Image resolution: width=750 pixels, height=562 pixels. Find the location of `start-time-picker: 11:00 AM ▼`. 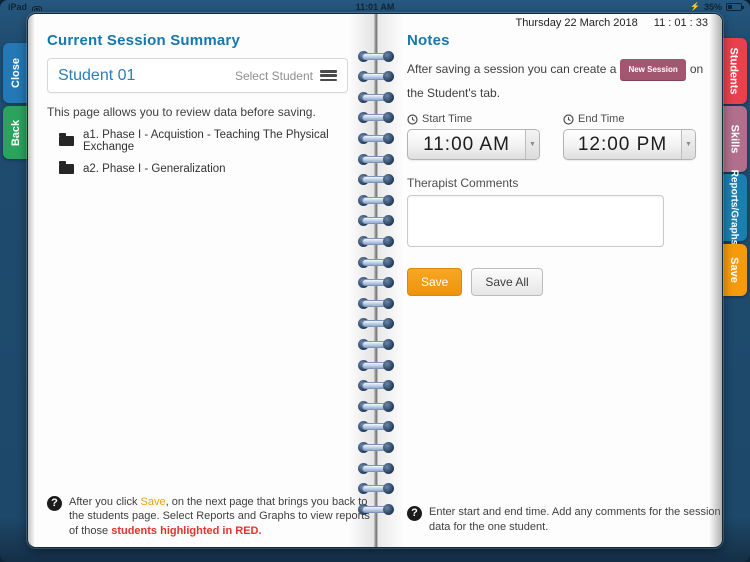

start-time-picker: 11:00 AM ▼ is located at coordinates (473, 144).